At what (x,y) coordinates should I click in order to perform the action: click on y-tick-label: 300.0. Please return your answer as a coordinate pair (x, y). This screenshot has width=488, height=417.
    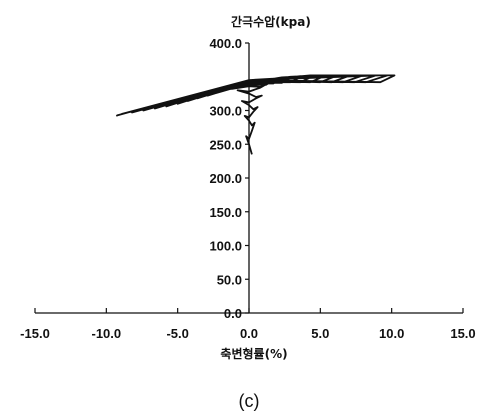
    Looking at the image, I should click on (225, 111).